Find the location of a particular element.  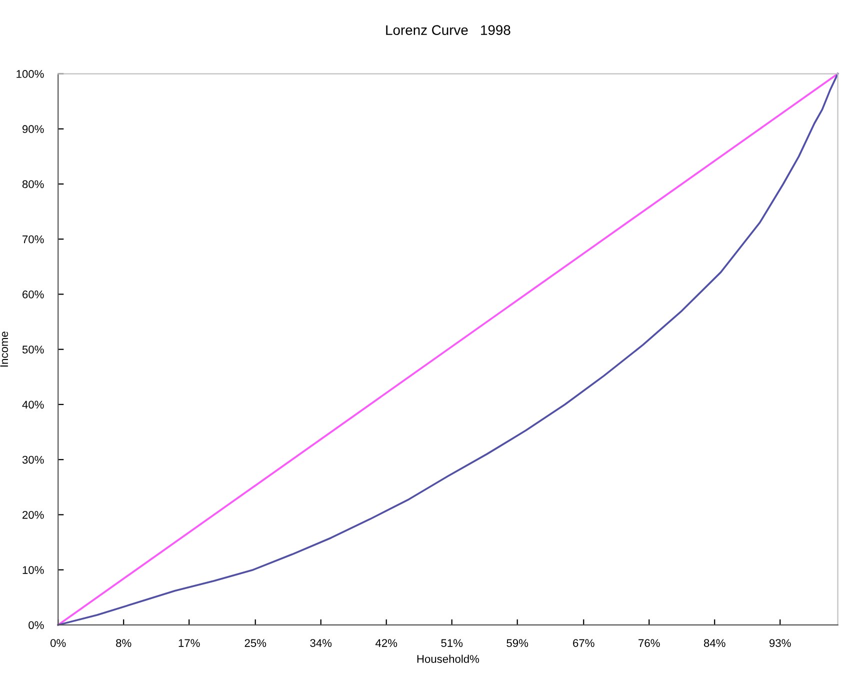

x-tick-label: 34% is located at coordinates (321, 643).